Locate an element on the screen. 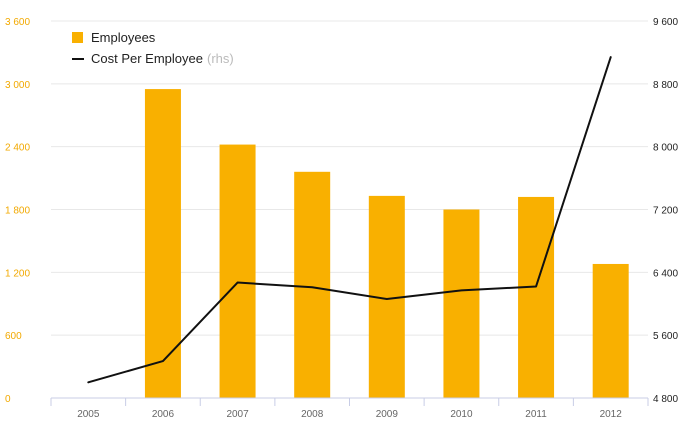 This screenshot has height=433, width=700. x-axis-tick-label: 2011 is located at coordinates (536, 414).